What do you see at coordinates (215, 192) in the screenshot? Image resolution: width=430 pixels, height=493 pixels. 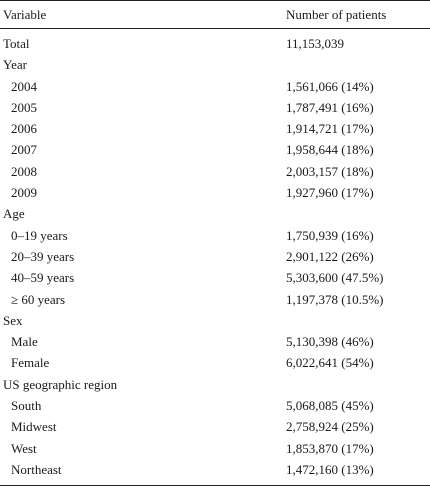 I see `table-row: 2009 1,927,960 (17%)` at bounding box center [215, 192].